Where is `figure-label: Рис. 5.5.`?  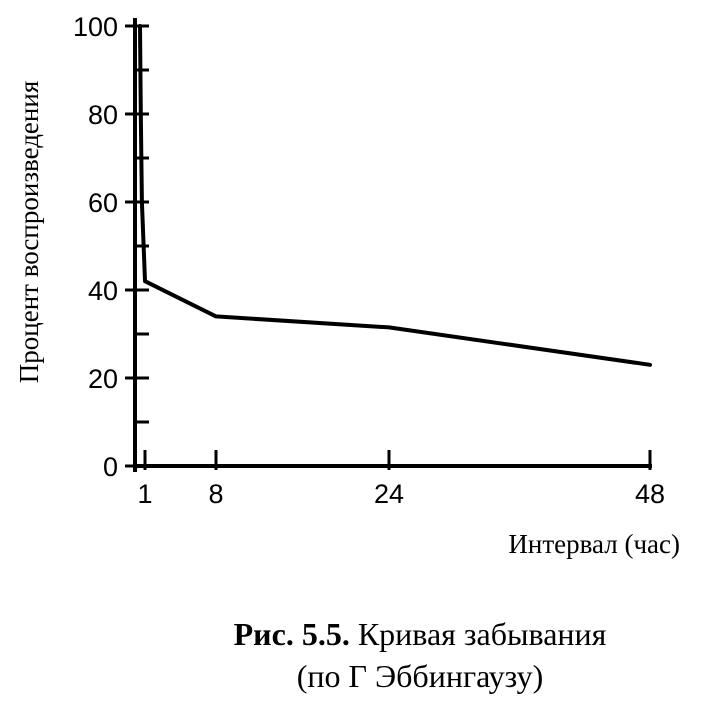 figure-label: Рис. 5.5. is located at coordinates (291, 634).